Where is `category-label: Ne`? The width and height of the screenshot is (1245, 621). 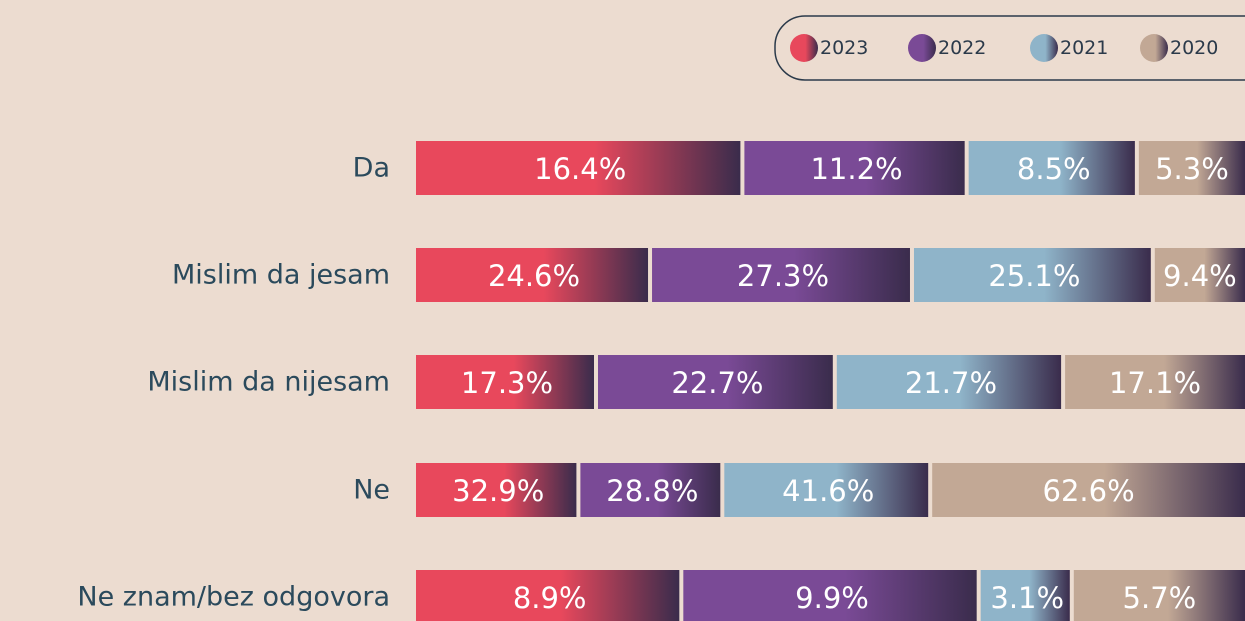
category-label: Ne is located at coordinates (371, 490).